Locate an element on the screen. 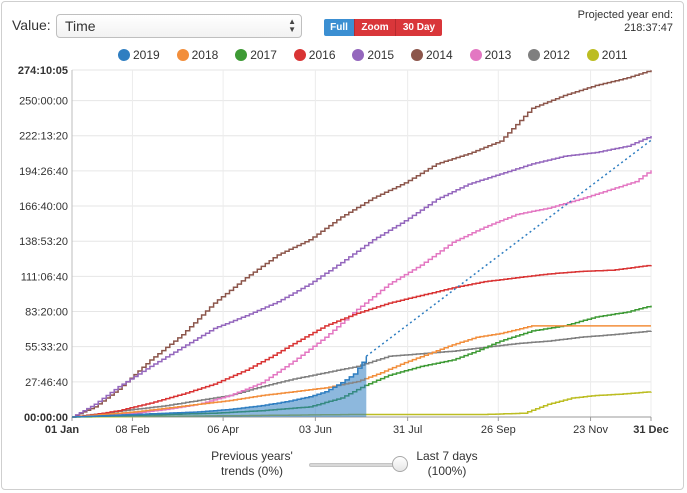  legend-label: 2015 is located at coordinates (381, 55).